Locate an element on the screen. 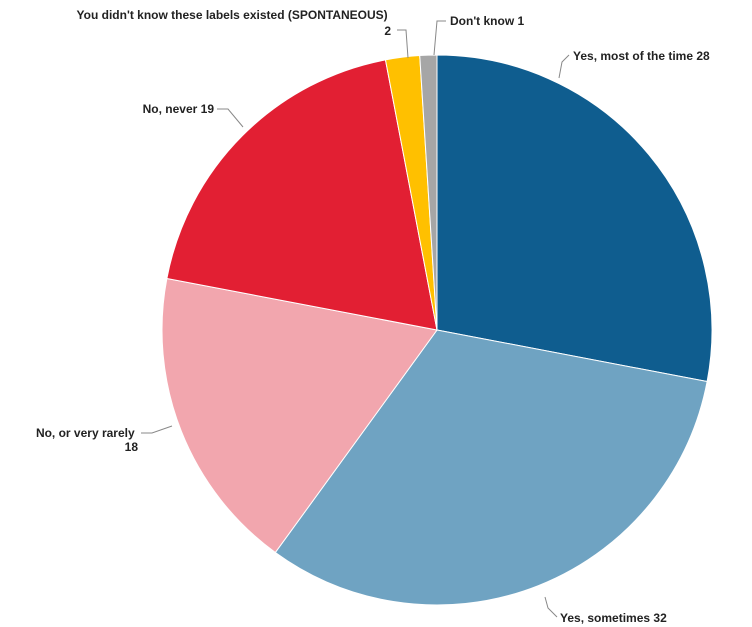  slice-label-dont-know: Don't know 1 is located at coordinates (487, 21).